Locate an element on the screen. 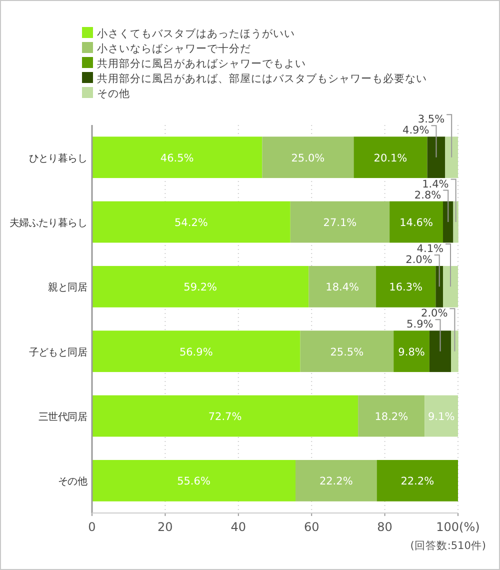 The image size is (500, 570). data-label: 54.2% is located at coordinates (191, 223).